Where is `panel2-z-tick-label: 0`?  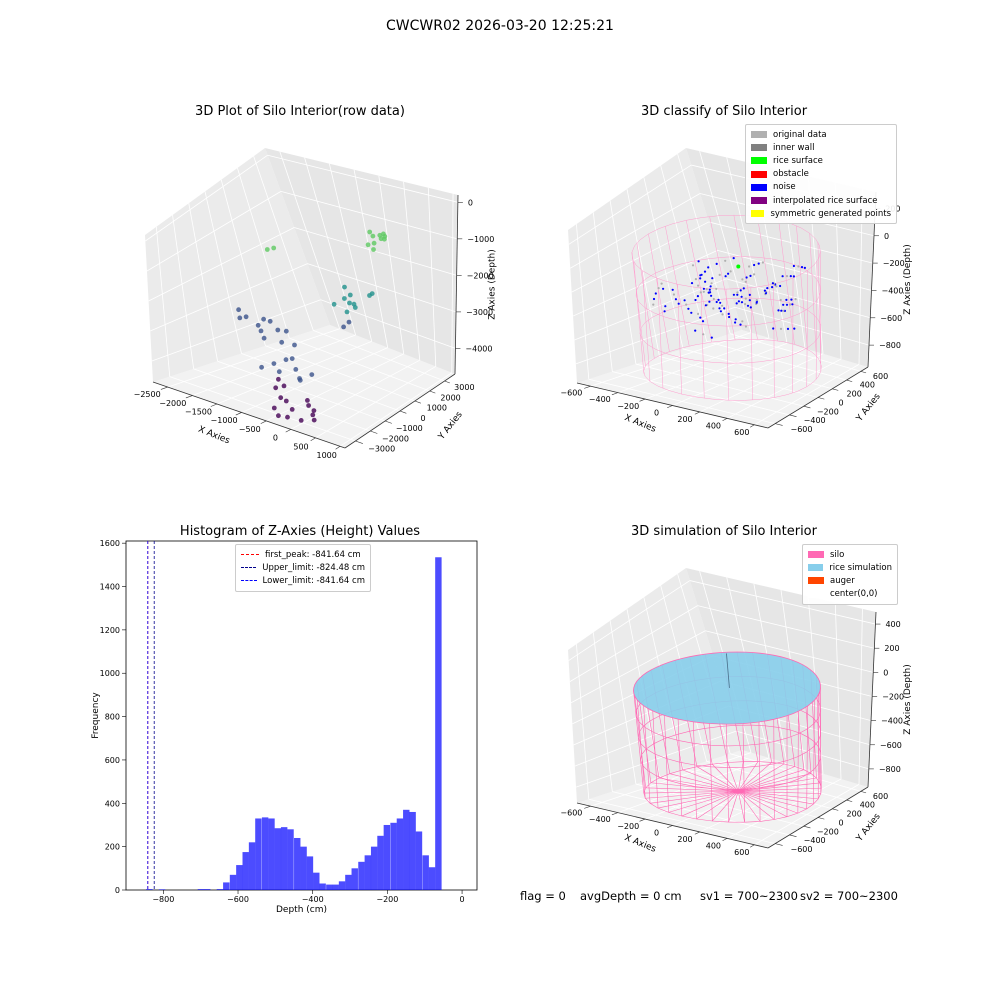 panel2-z-tick-label: 0 is located at coordinates (886, 236).